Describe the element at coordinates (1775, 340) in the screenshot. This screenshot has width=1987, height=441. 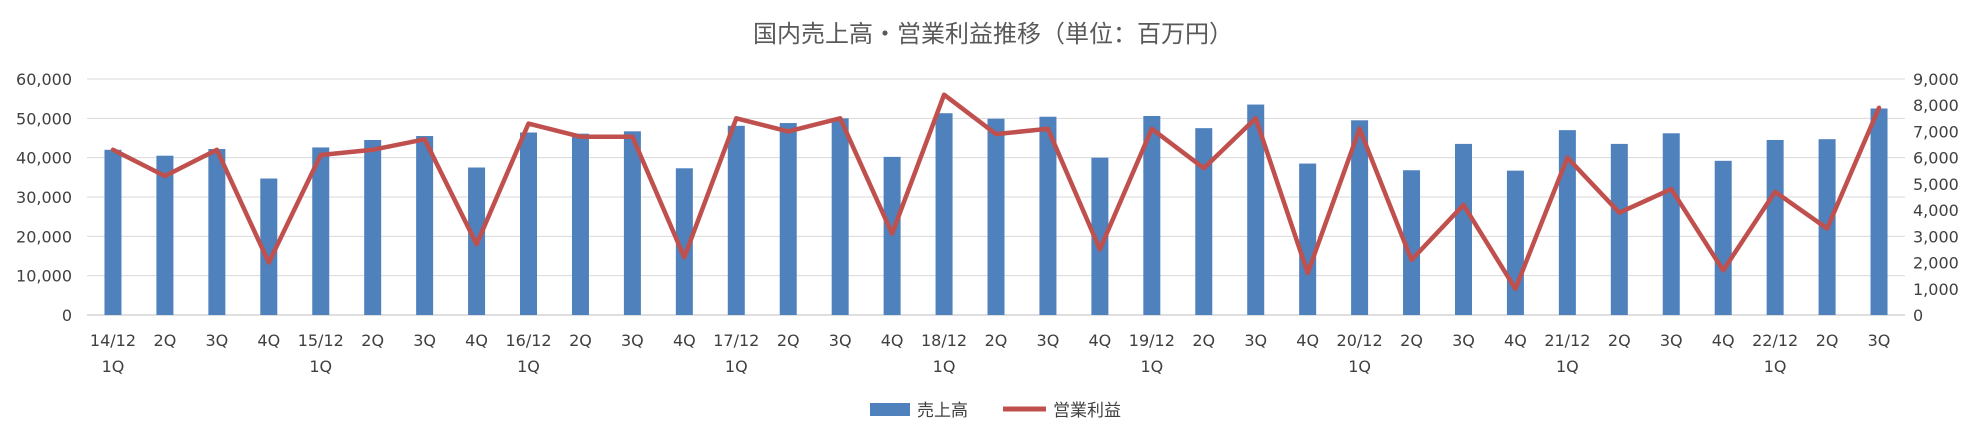
I see `x-tick-label: 22/12` at that location.